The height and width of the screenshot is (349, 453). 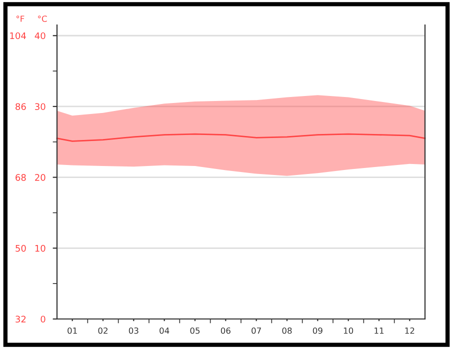 I want to click on y2-tick-label: 104, so click(x=18, y=36).